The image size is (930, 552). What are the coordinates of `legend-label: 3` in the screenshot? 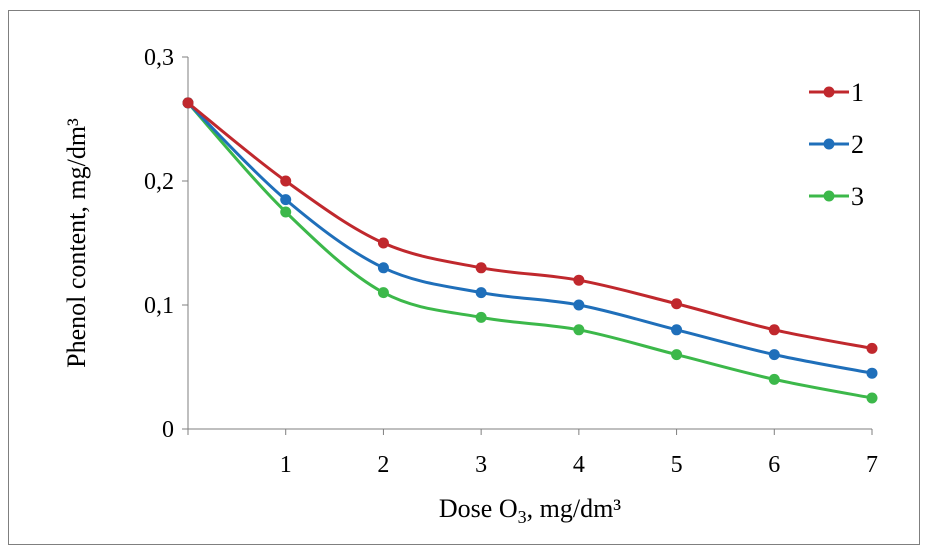 It's located at (857, 196).